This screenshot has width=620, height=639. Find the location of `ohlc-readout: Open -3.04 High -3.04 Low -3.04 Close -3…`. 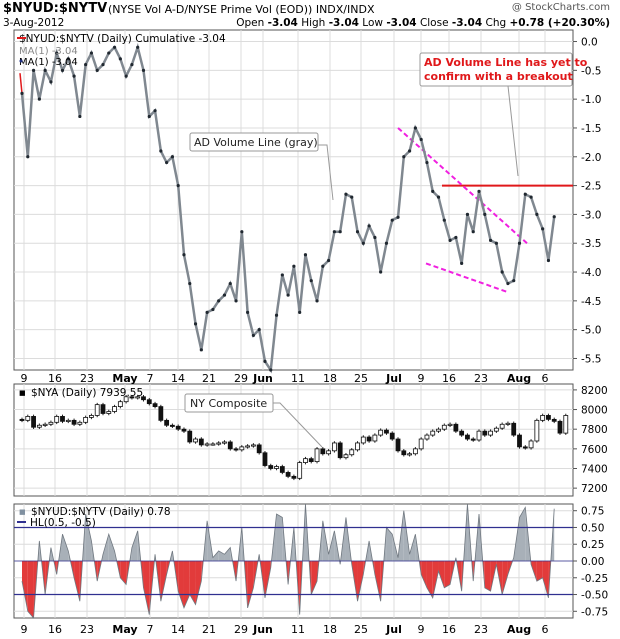

ohlc-readout: Open -3.04 High -3.04 Low -3.04 Close -3… is located at coordinates (423, 23).